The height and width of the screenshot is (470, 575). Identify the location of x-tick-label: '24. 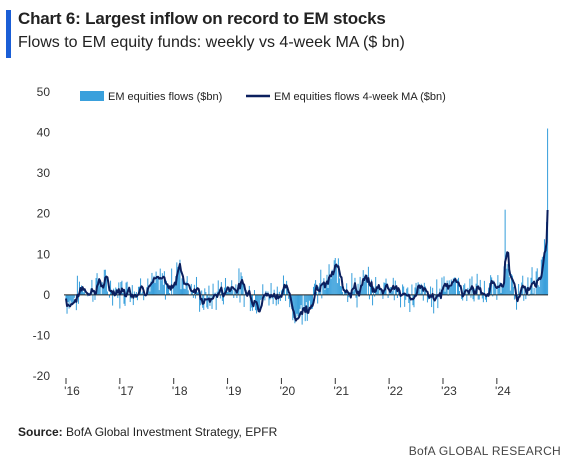
(503, 391).